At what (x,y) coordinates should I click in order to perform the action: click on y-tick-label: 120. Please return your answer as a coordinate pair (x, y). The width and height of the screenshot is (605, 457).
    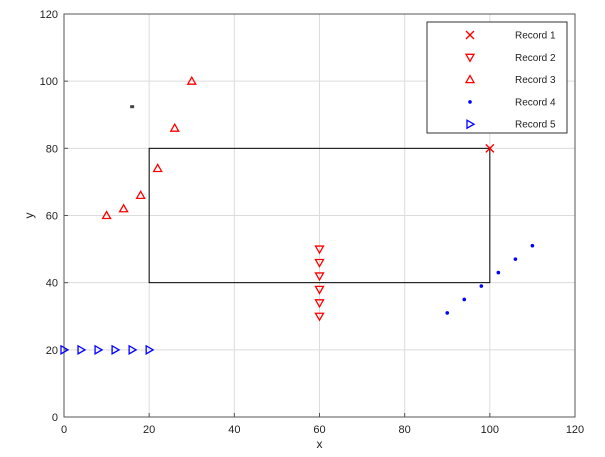
    Looking at the image, I should click on (49, 15).